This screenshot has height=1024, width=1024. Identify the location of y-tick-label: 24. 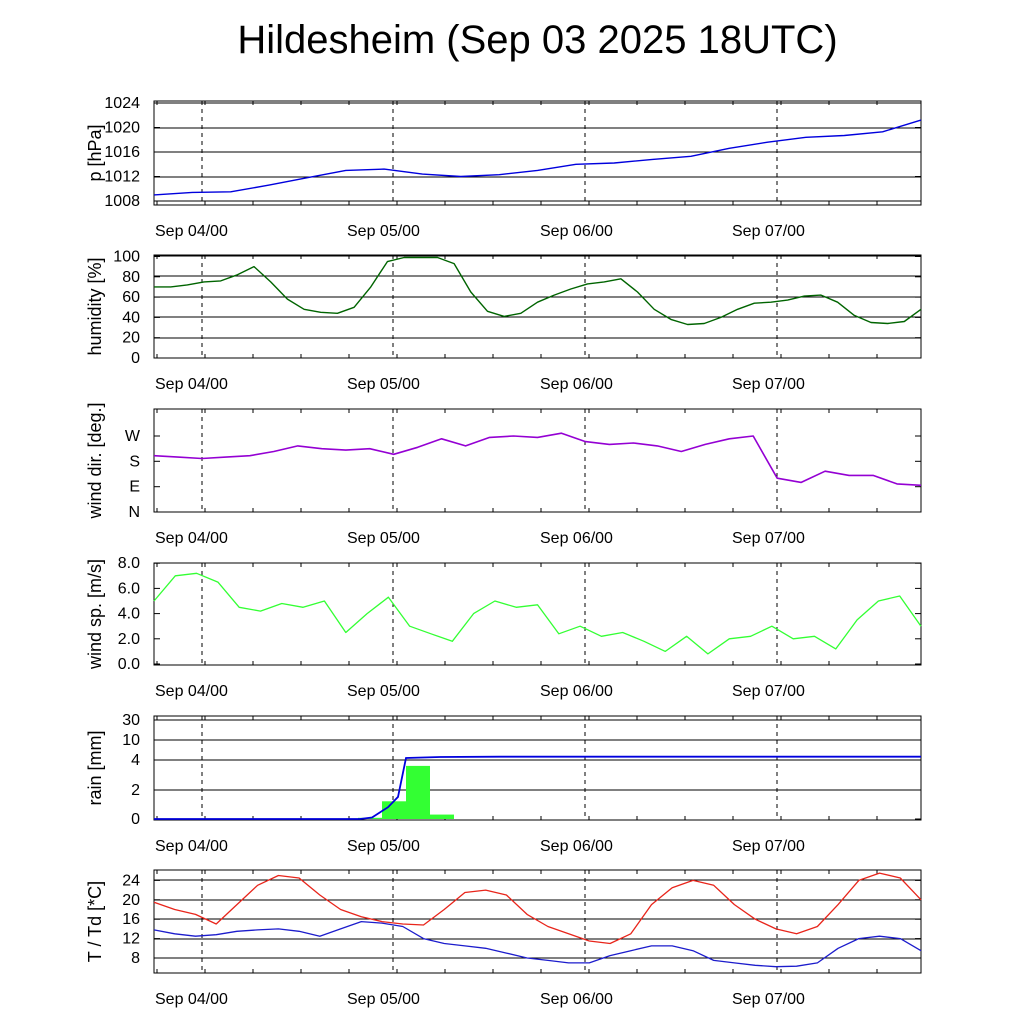
(131, 880).